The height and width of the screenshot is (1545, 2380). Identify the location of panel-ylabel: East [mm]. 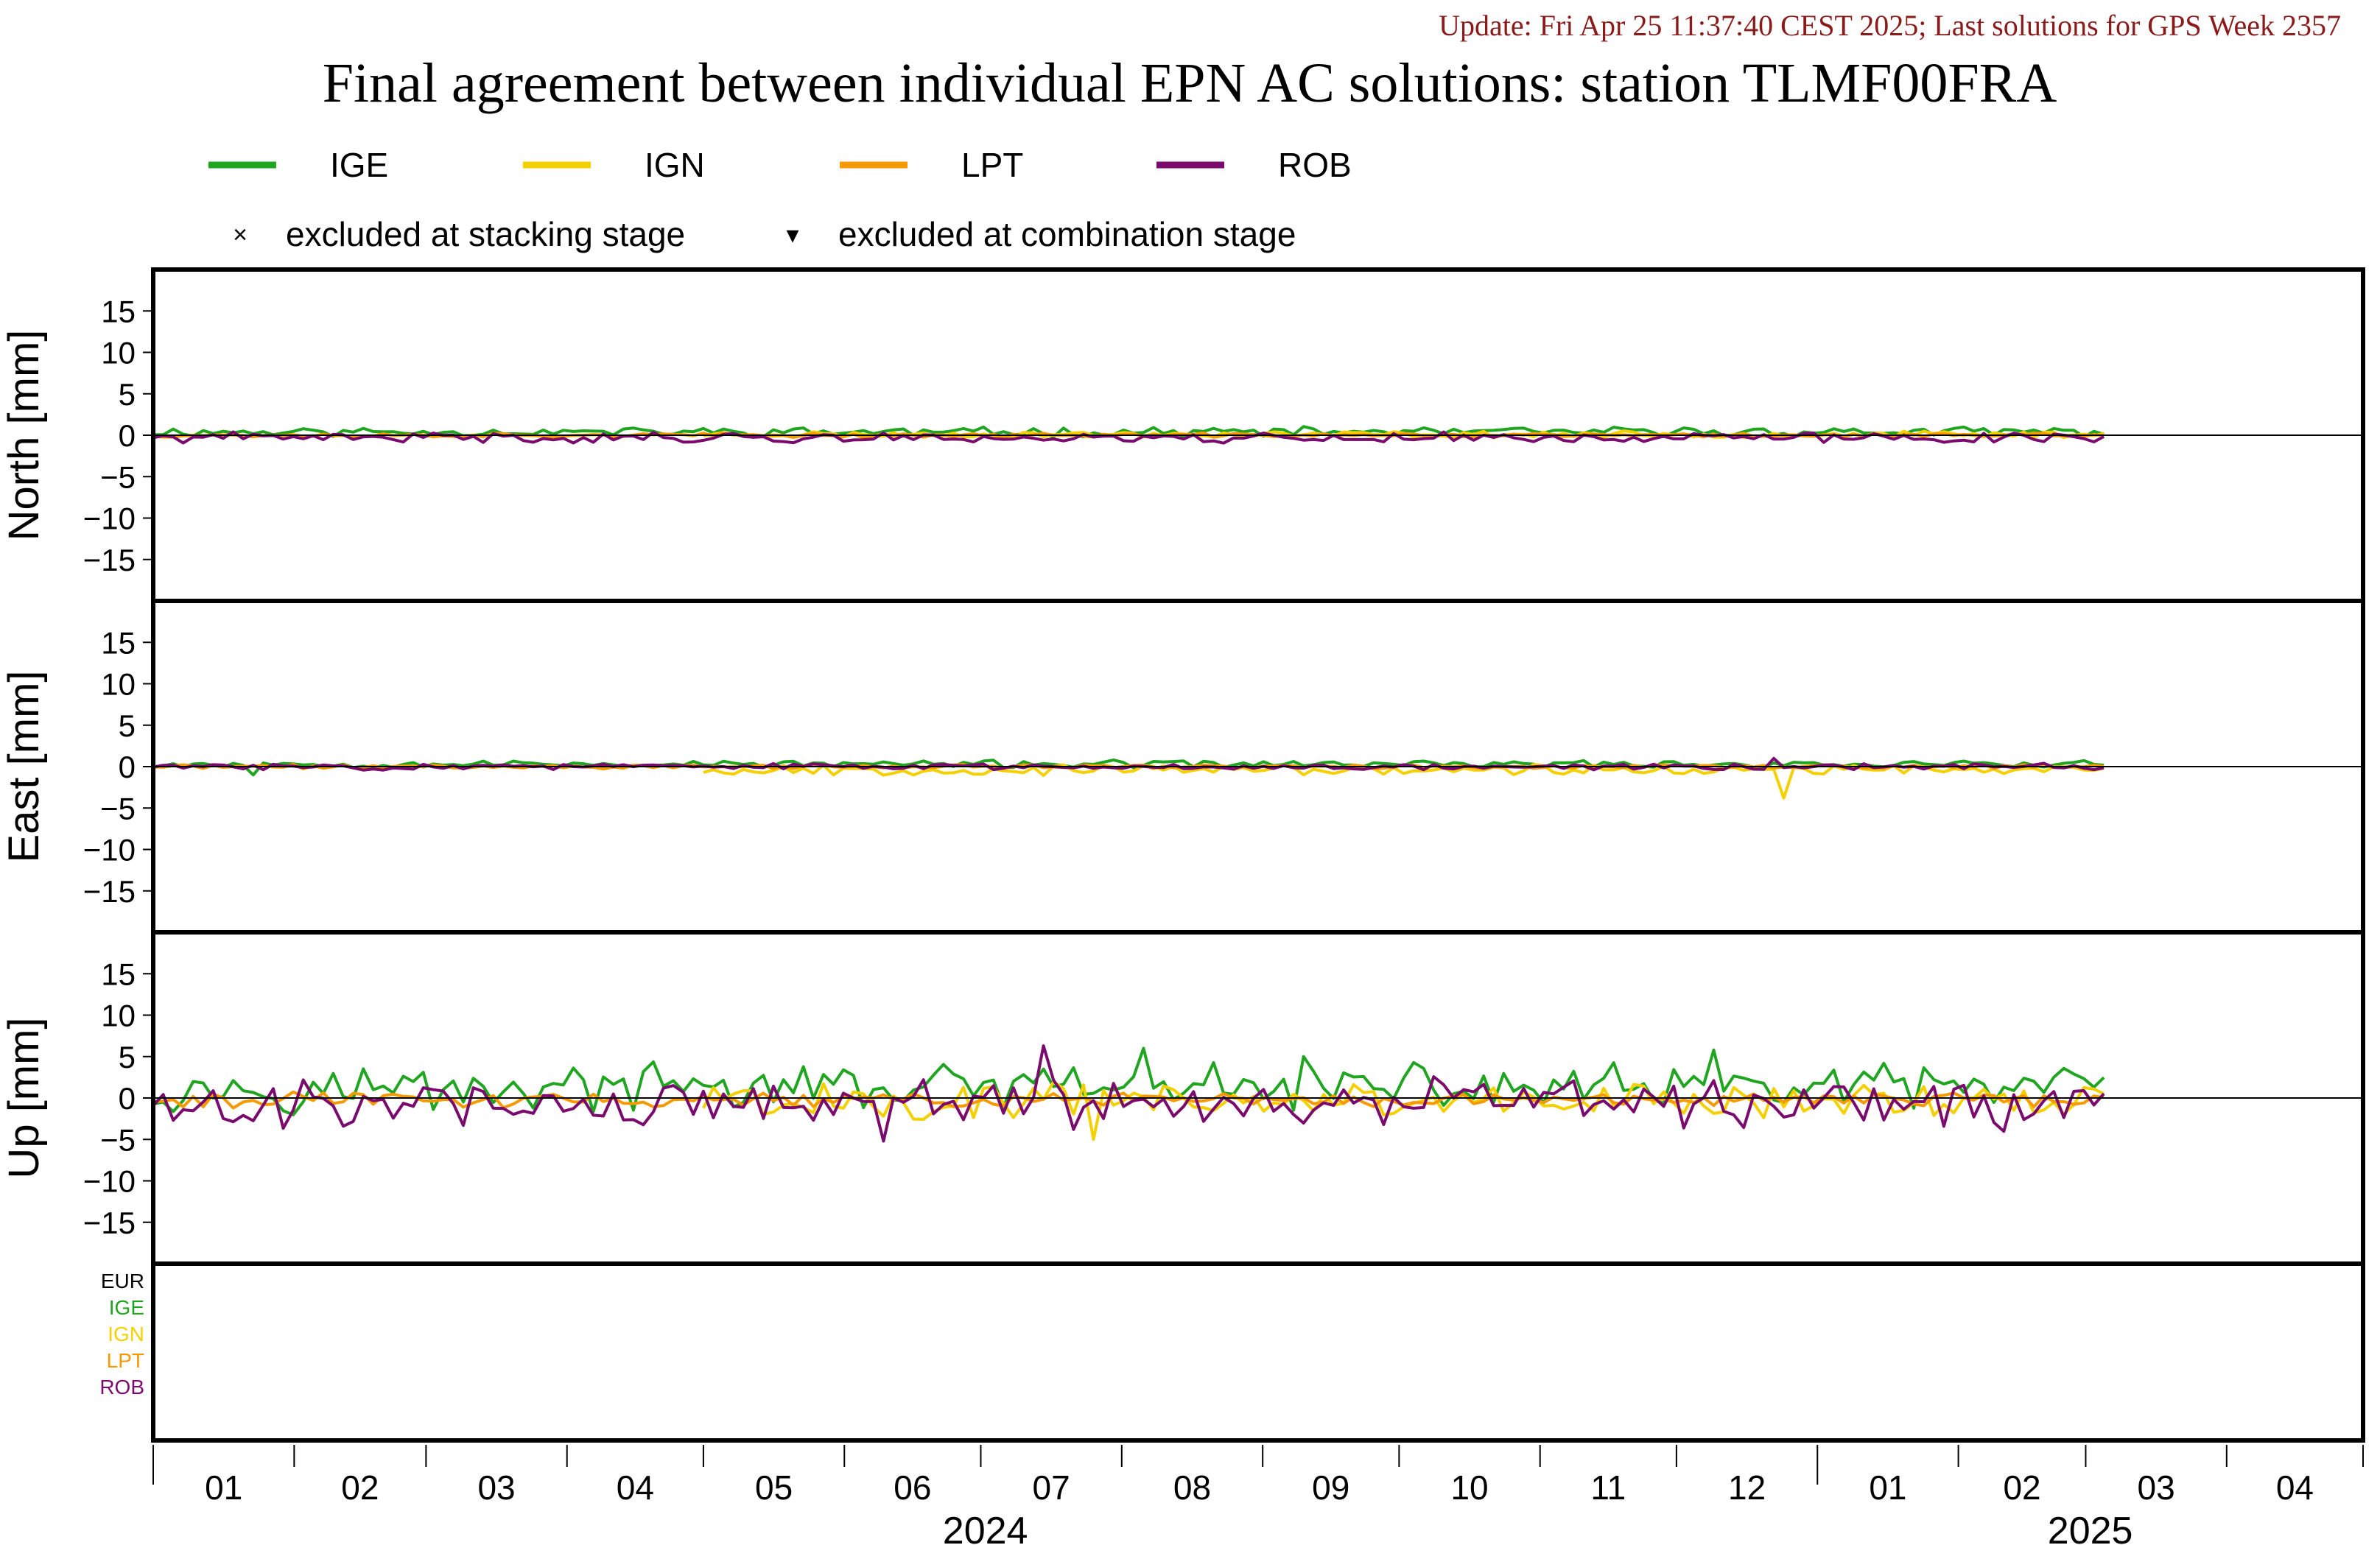
(24, 766).